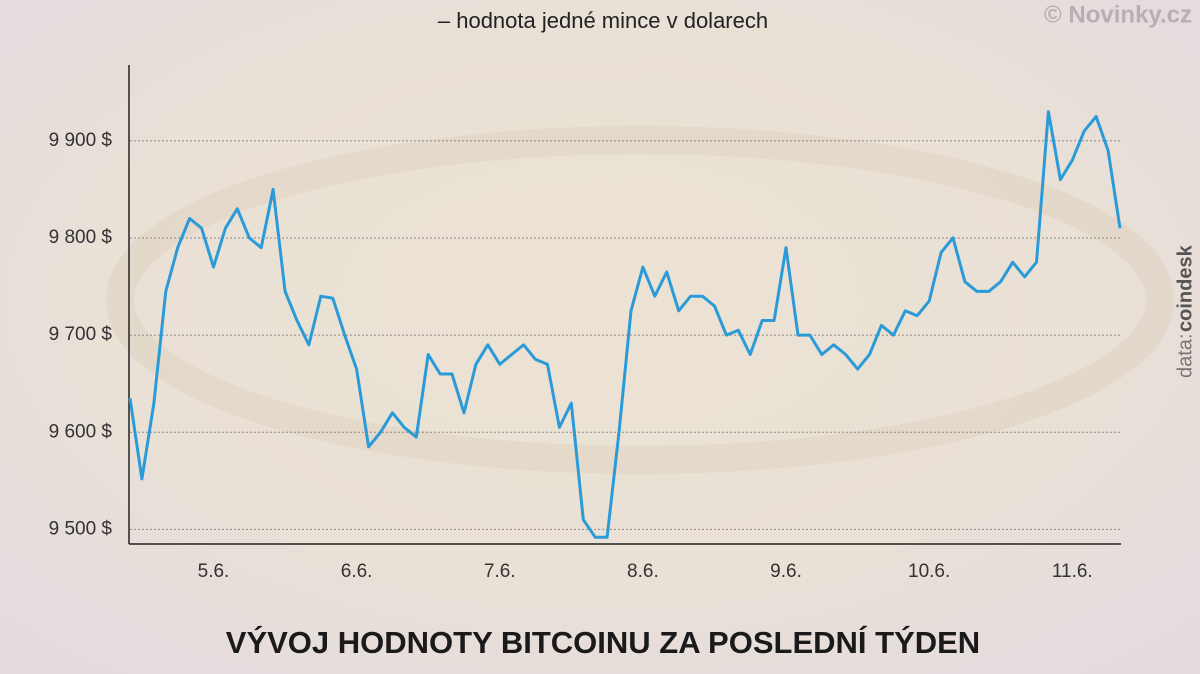 Image resolution: width=1200 pixels, height=674 pixels. What do you see at coordinates (81, 237) in the screenshot?
I see `y-tick-label: 9 800 $` at bounding box center [81, 237].